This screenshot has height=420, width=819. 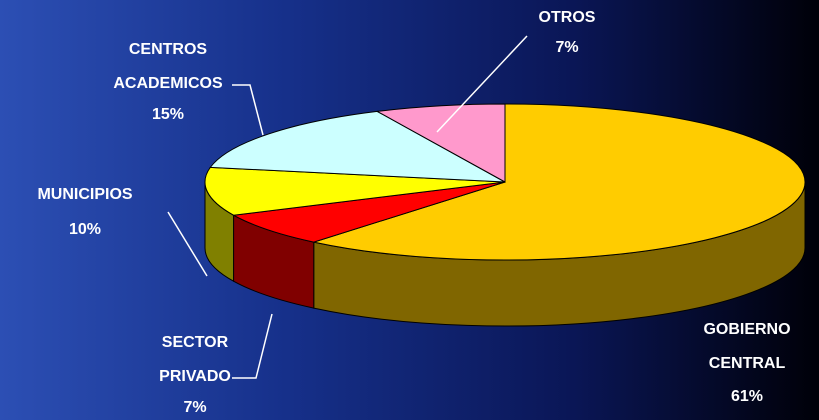 What do you see at coordinates (567, 17) in the screenshot?
I see `slice-label: OTROS` at bounding box center [567, 17].